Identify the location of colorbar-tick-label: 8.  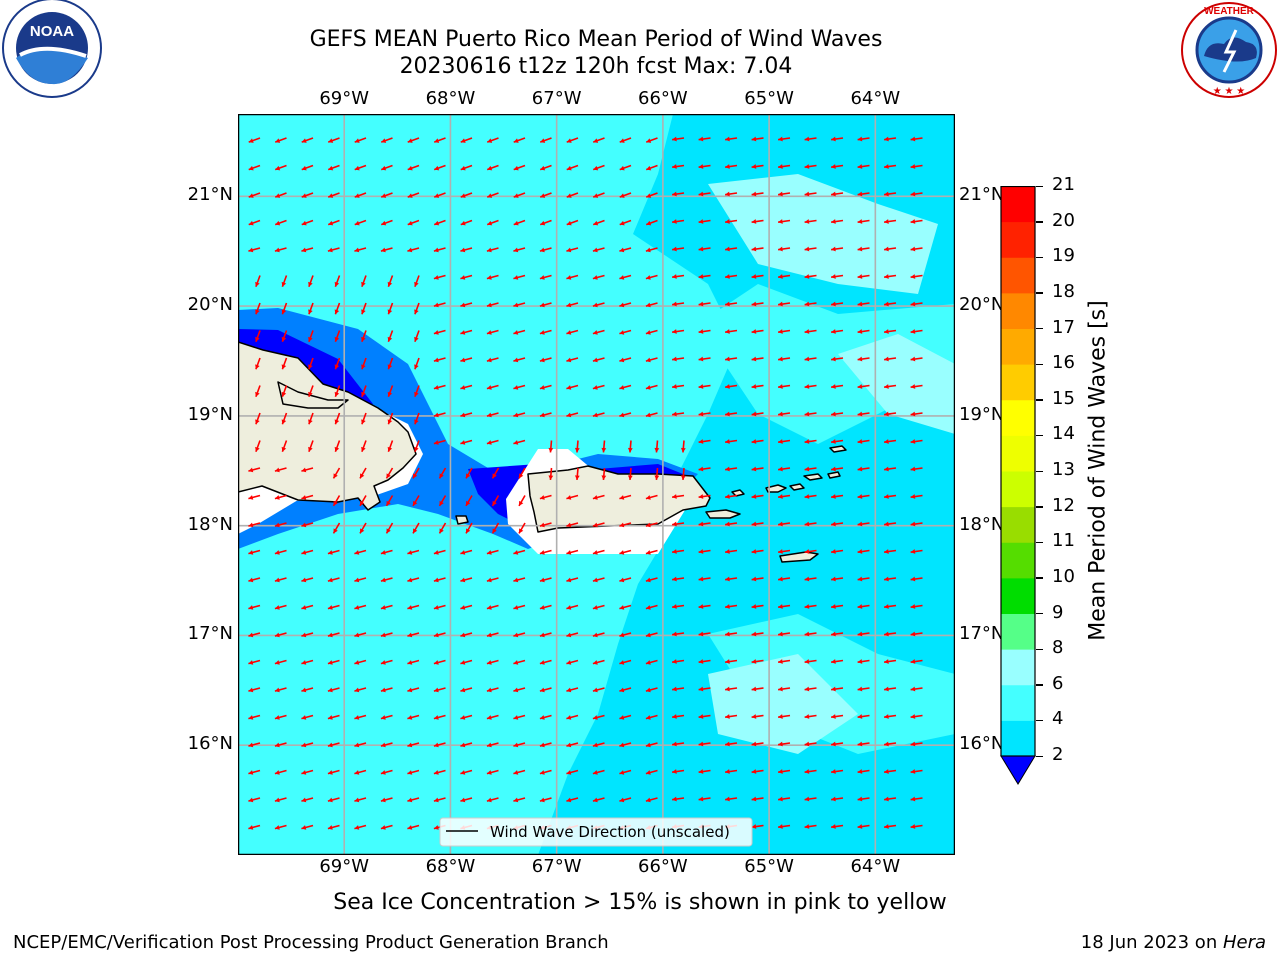
(1058, 648).